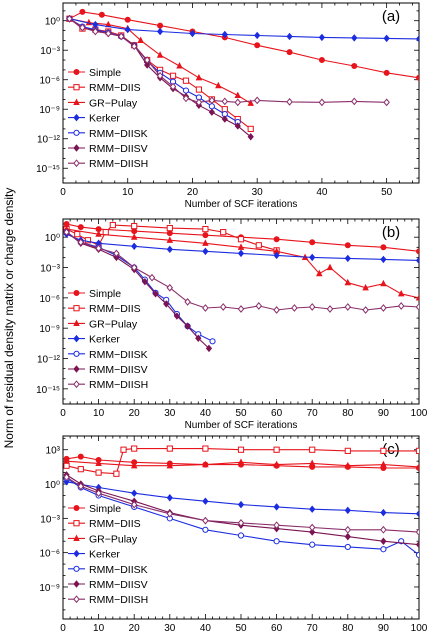 Image resolution: width=429 pixels, height=635 pixels. What do you see at coordinates (118, 570) in the screenshot?
I see `panel-c-legend-item-rmm-diisk-label: RMM−DIISK` at bounding box center [118, 570].